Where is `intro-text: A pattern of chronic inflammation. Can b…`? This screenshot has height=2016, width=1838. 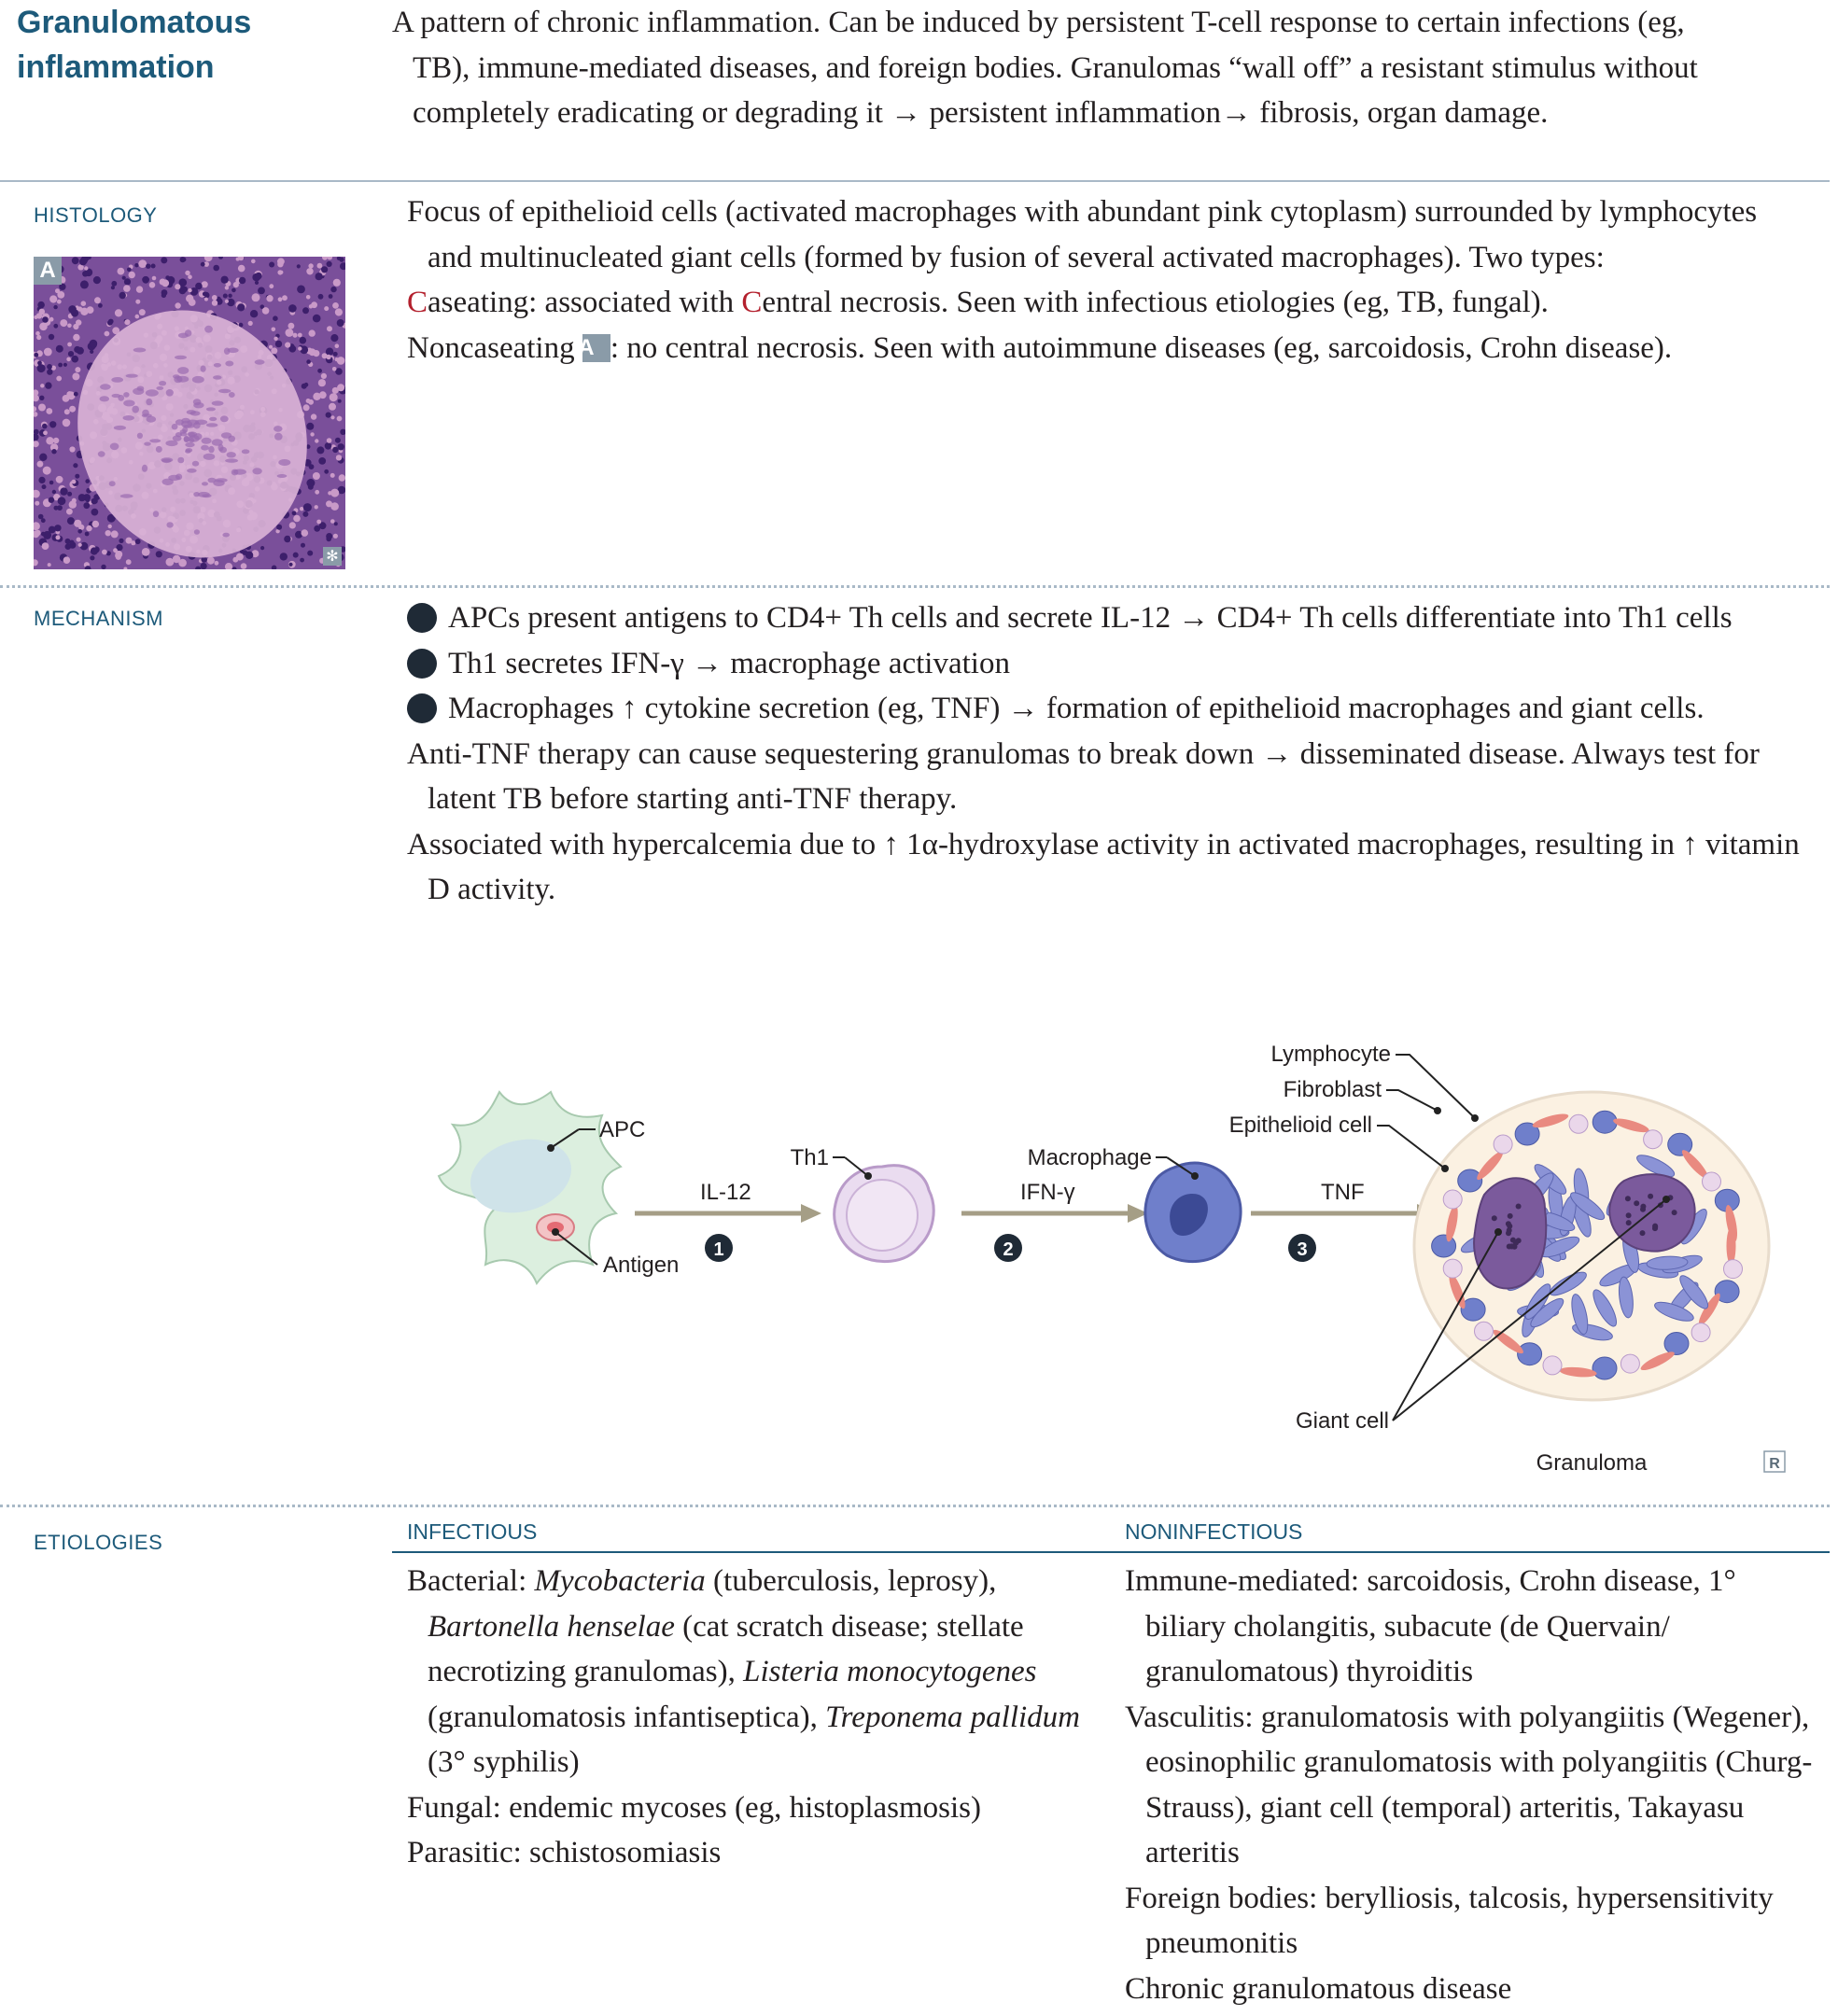 intro-text: A pattern of chronic inflammation. Can b… is located at coordinates (1045, 68).